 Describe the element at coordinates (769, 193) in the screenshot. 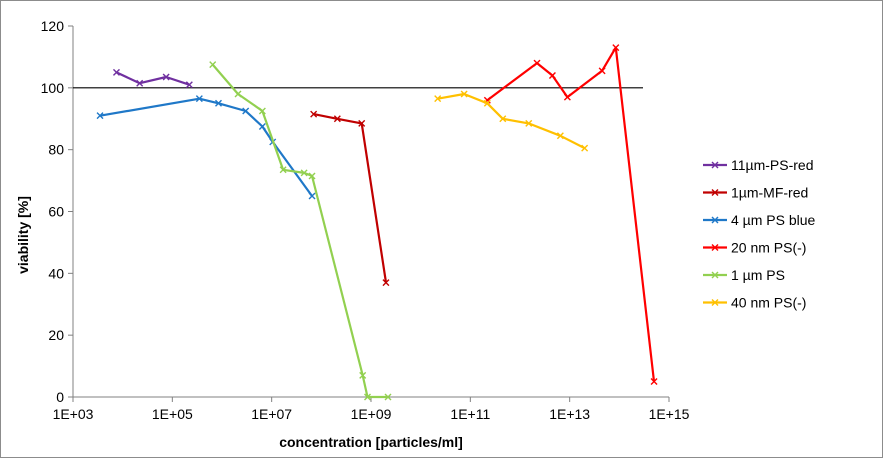

I see `legend-label: 1µm-MF-red` at that location.